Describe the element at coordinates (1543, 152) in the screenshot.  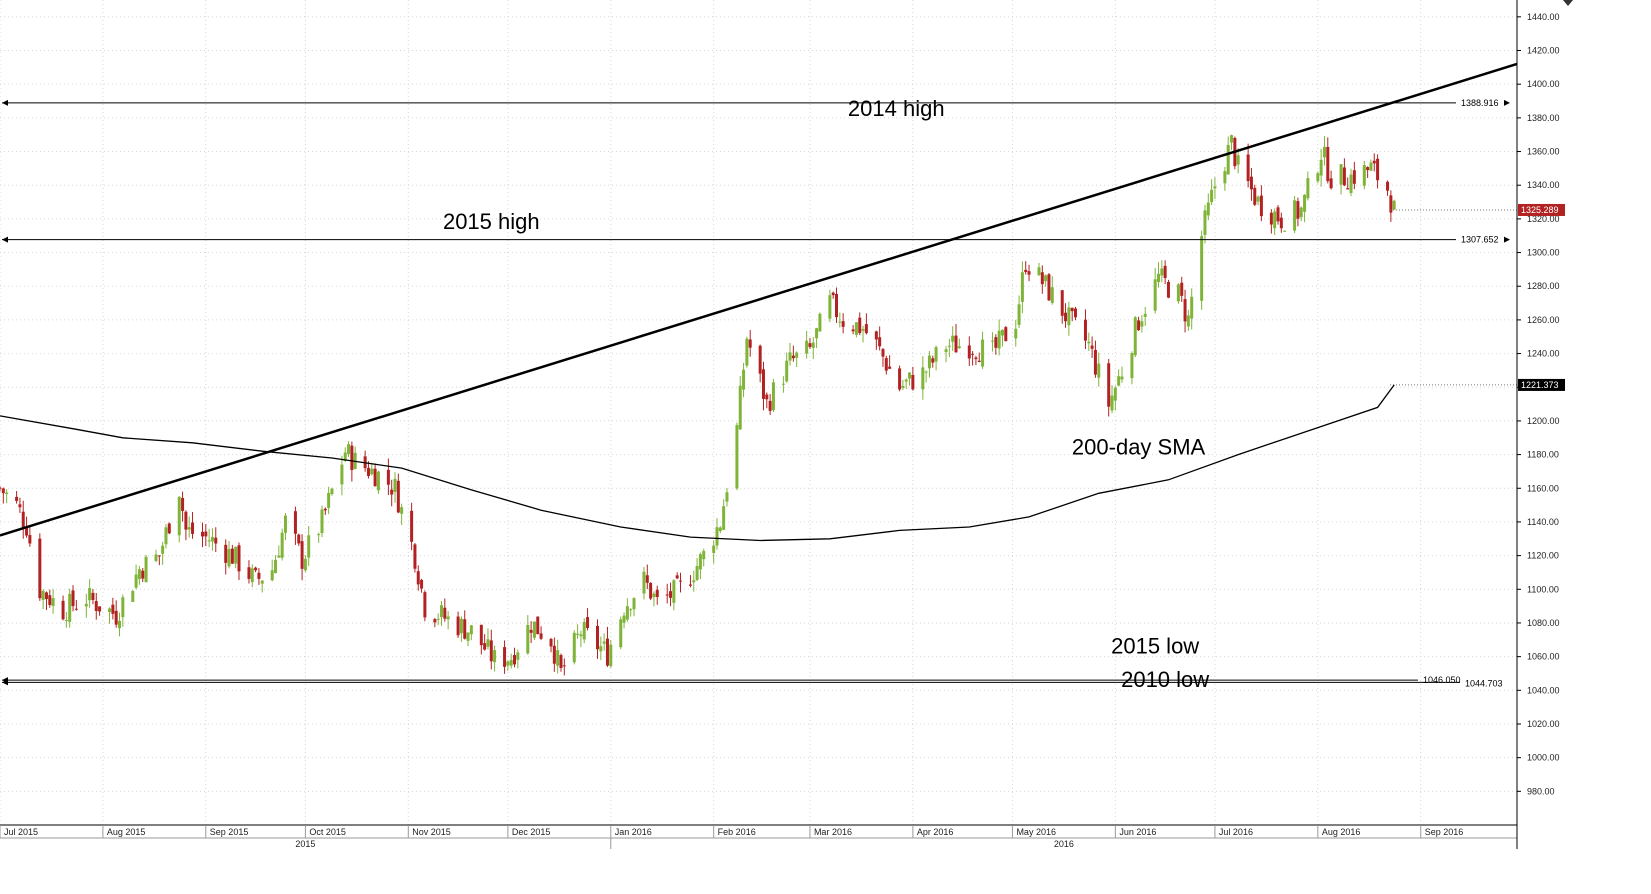
I see `y-tick-label: 1360.00` at that location.